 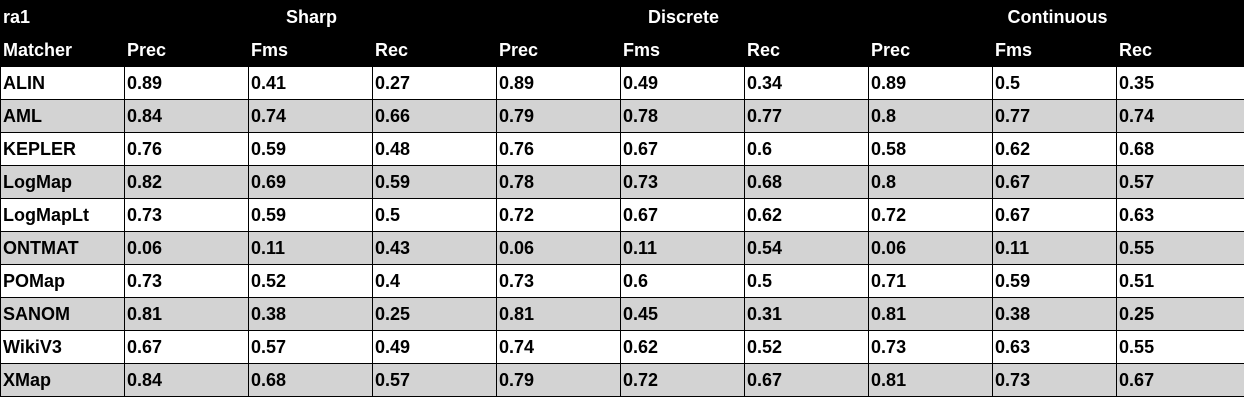 I want to click on cell-discrete-fms: 0.62, so click(x=683, y=347).